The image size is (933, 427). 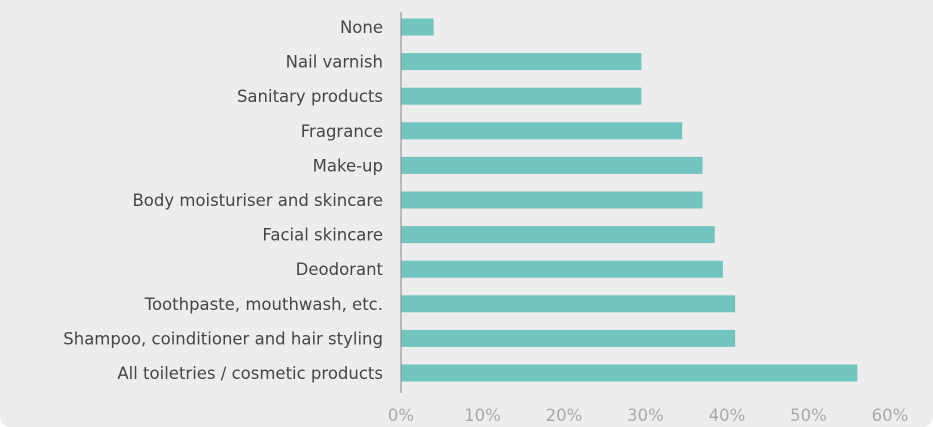 I want to click on category-label-10: All toiletries / cosmetic products, so click(x=250, y=373).